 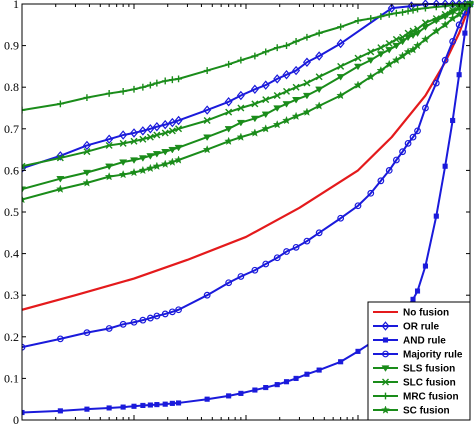 What do you see at coordinates (11, 295) in the screenshot?
I see `y-tick-label: 0.3` at bounding box center [11, 295].